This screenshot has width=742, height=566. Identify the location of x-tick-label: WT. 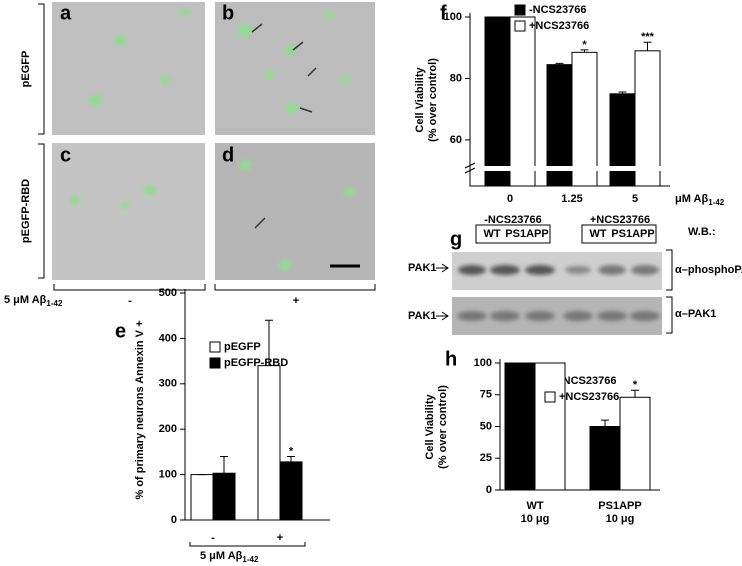
(534, 506).